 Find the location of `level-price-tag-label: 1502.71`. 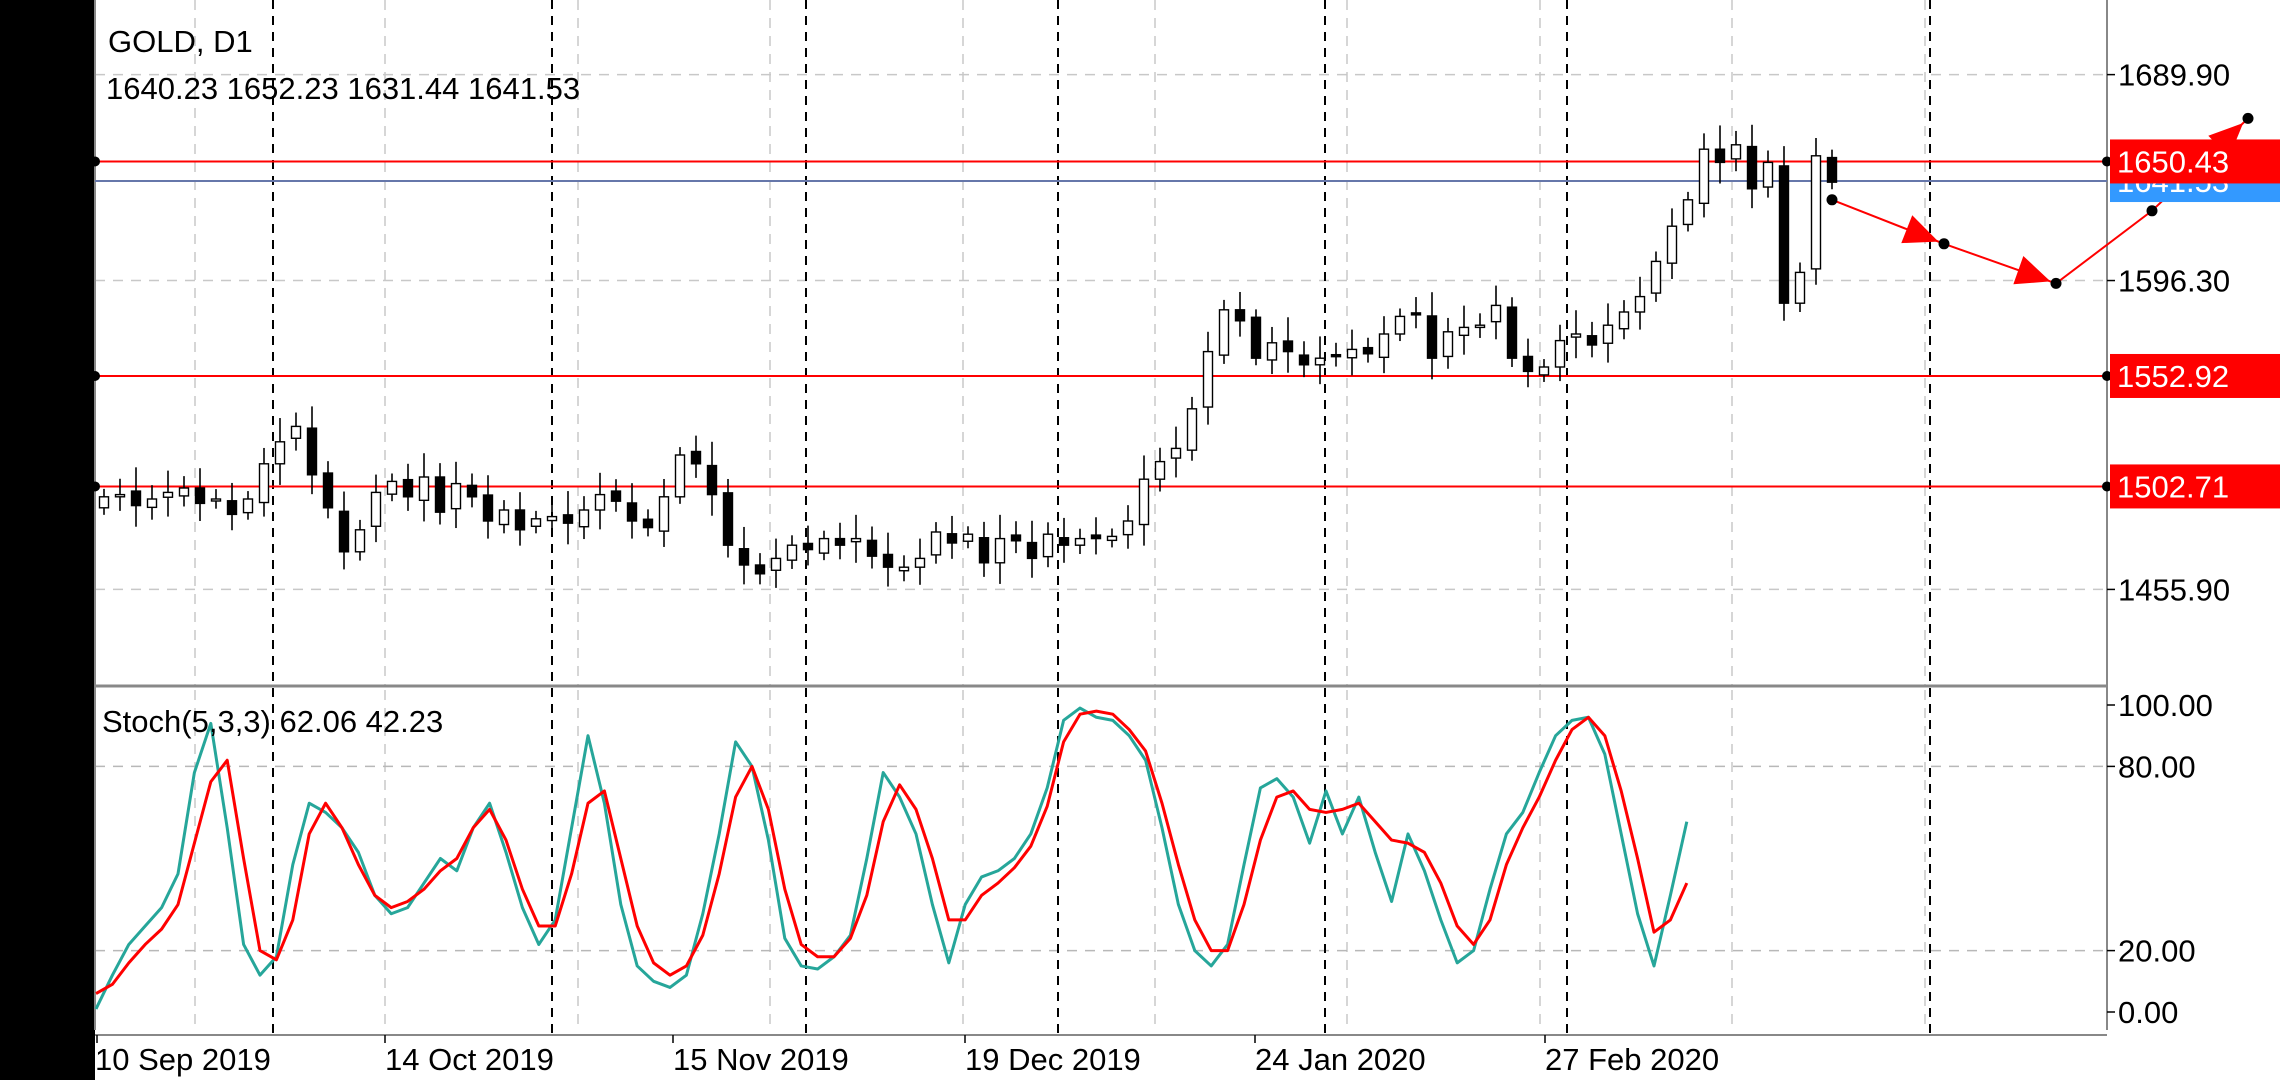

level-price-tag-label: 1502.71 is located at coordinates (2173, 486).